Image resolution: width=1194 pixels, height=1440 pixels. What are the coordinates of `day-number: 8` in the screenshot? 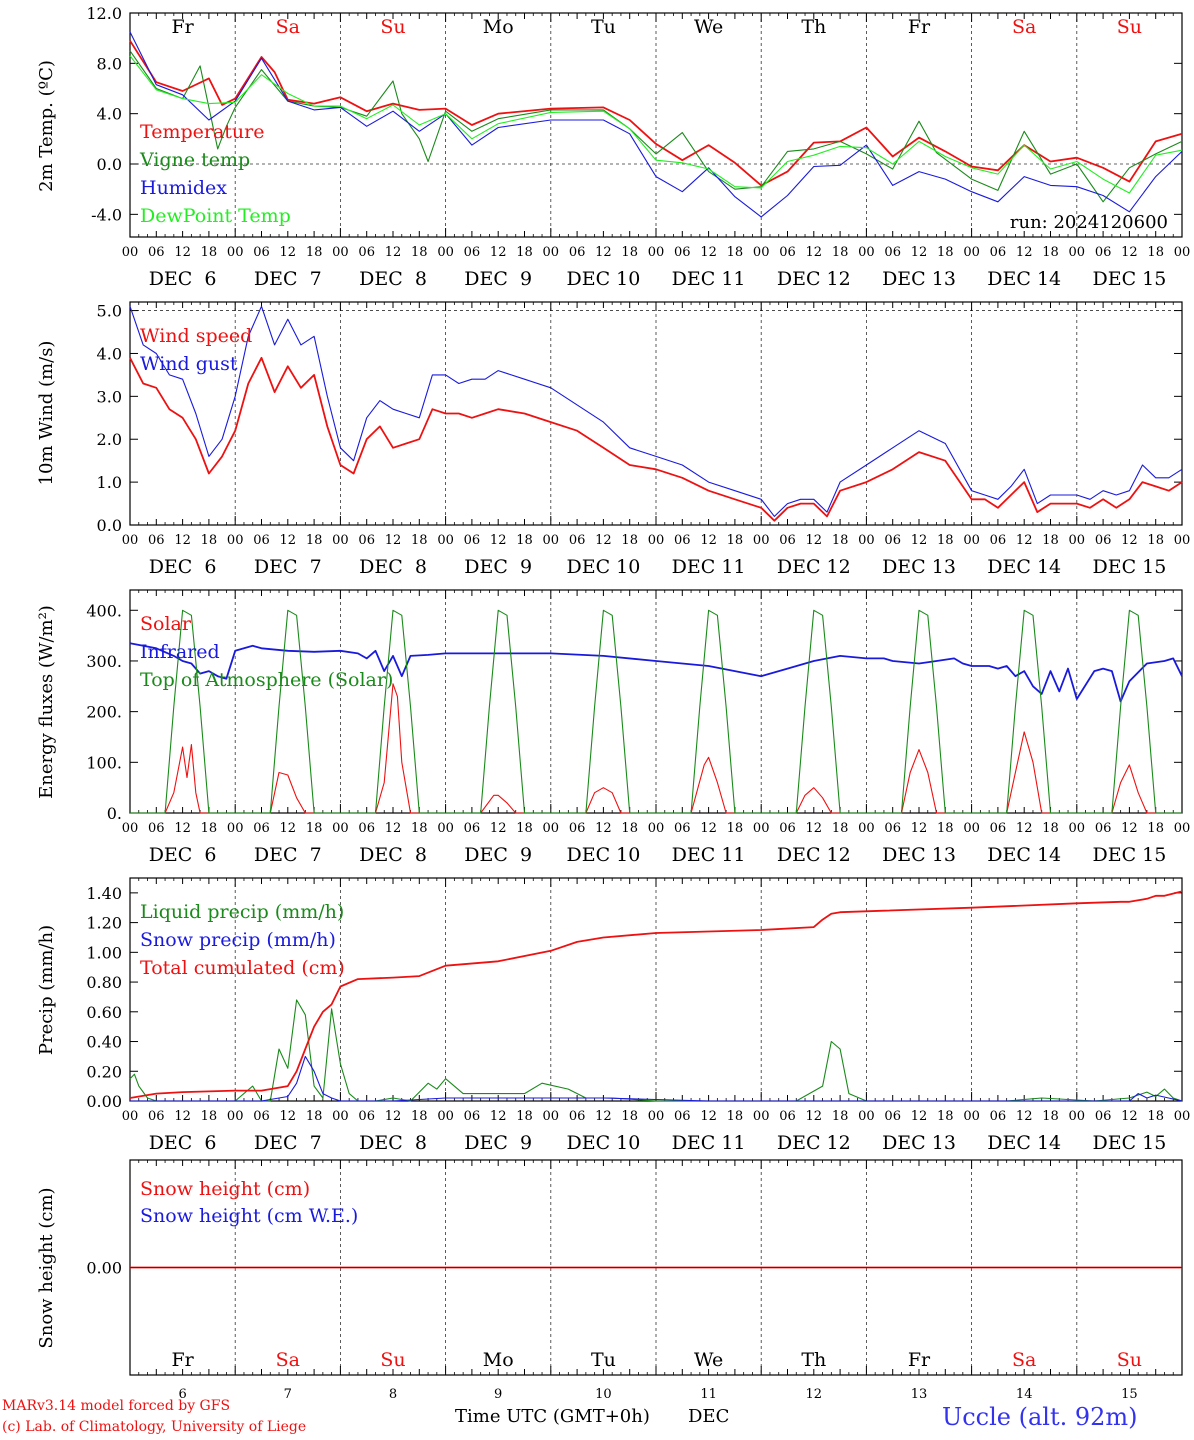 It's located at (393, 1394).